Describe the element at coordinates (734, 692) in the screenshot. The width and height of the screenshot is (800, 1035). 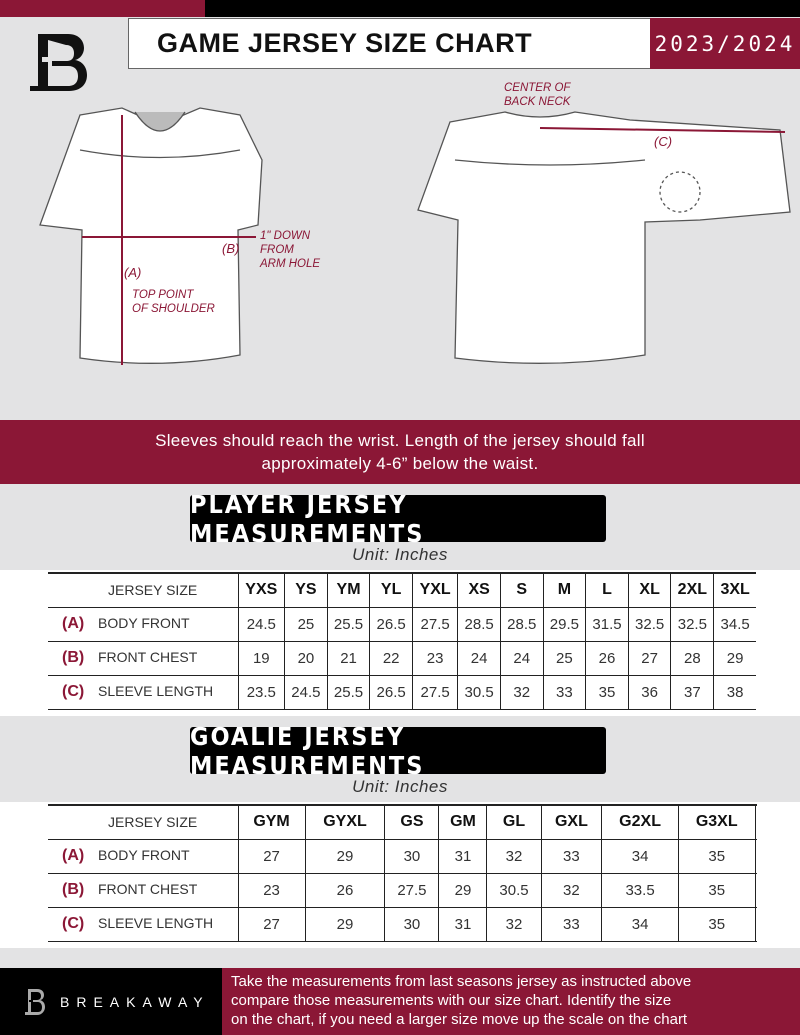
I see `table-cell: 38` at that location.